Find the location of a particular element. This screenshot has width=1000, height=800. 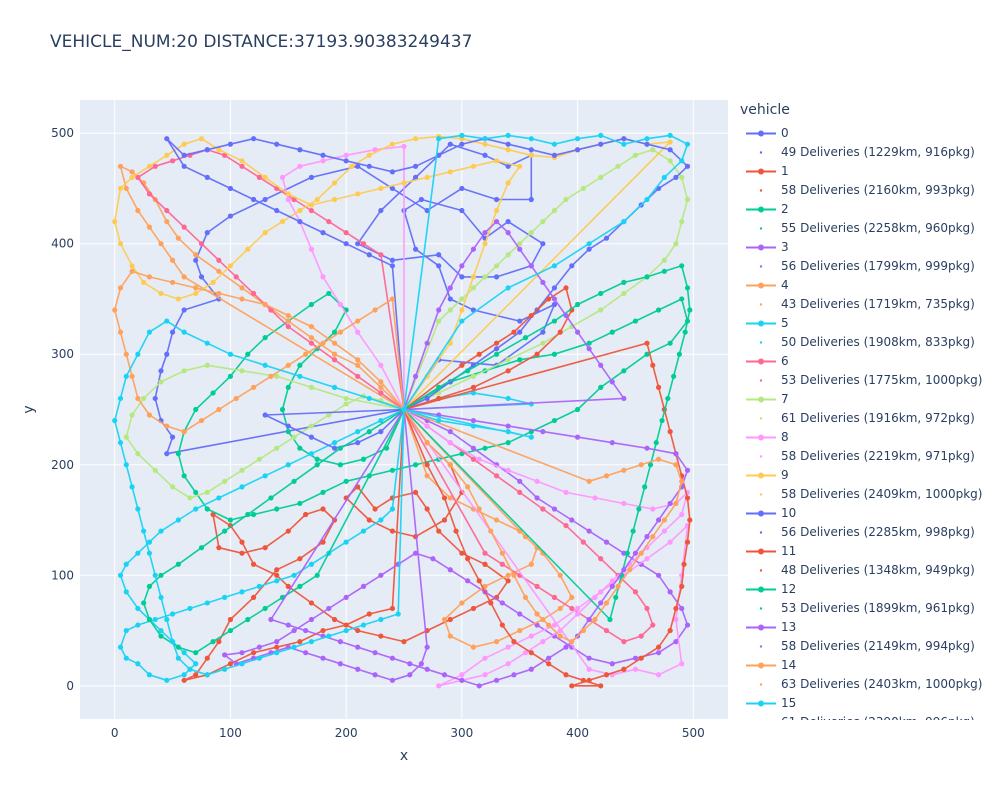

legend-item-summary: 43 Deliveries (1719km, 735pkg) is located at coordinates (869, 304).